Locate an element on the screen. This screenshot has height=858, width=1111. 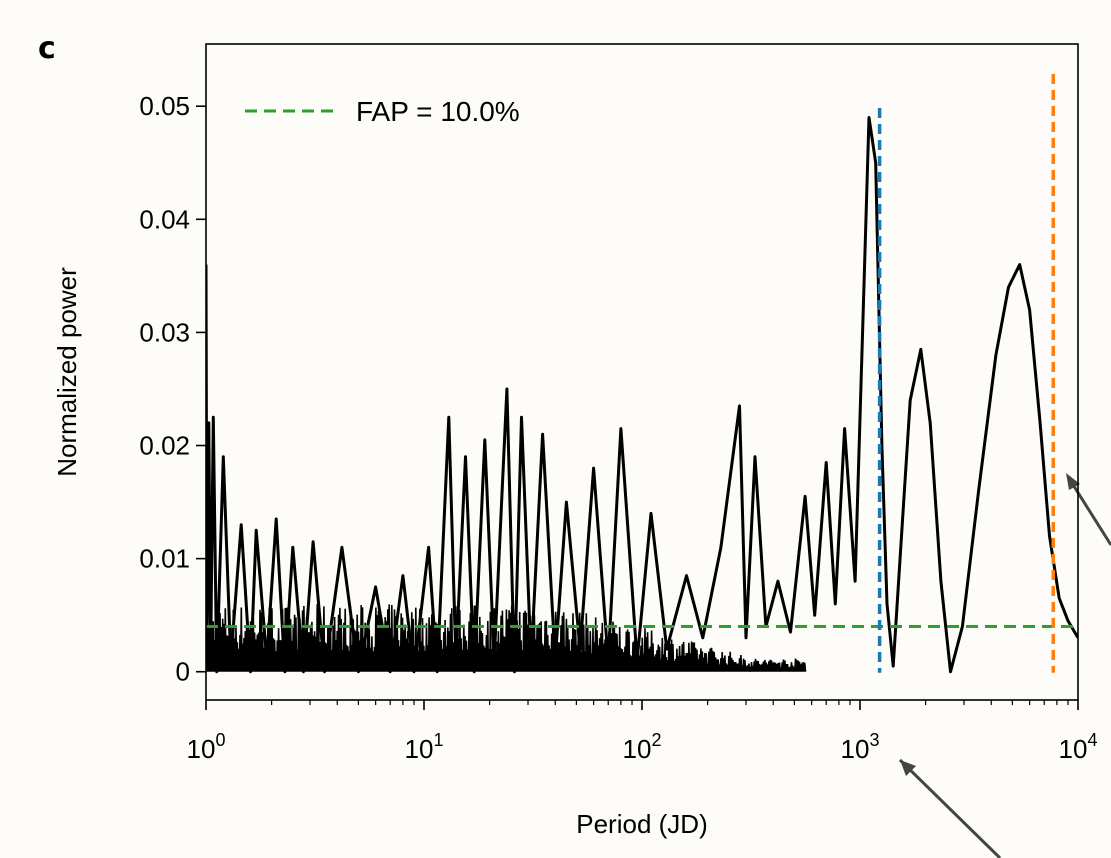
x-tick-label-3: 10³ is located at coordinates (860, 747).